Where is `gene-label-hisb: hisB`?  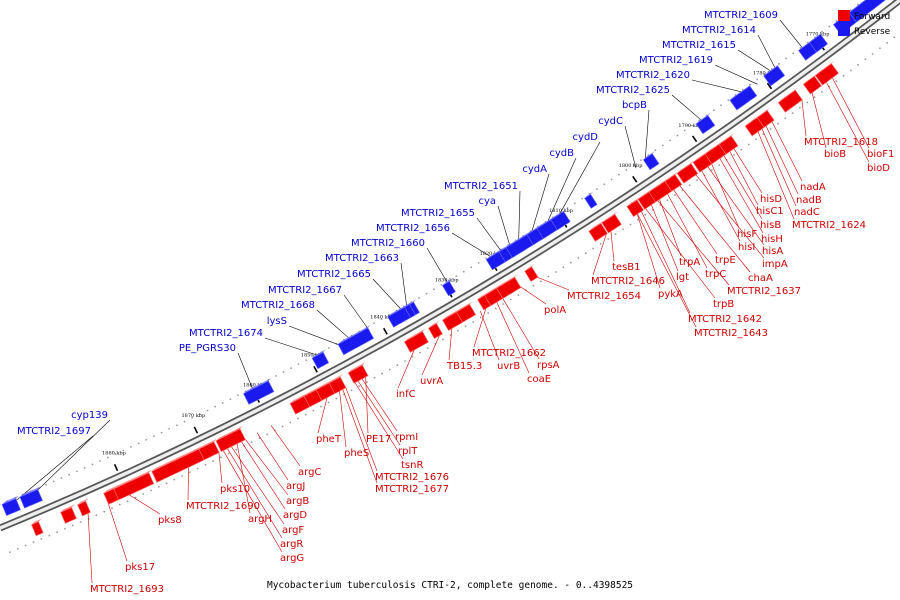
gene-label-hisb: hisB is located at coordinates (770, 225).